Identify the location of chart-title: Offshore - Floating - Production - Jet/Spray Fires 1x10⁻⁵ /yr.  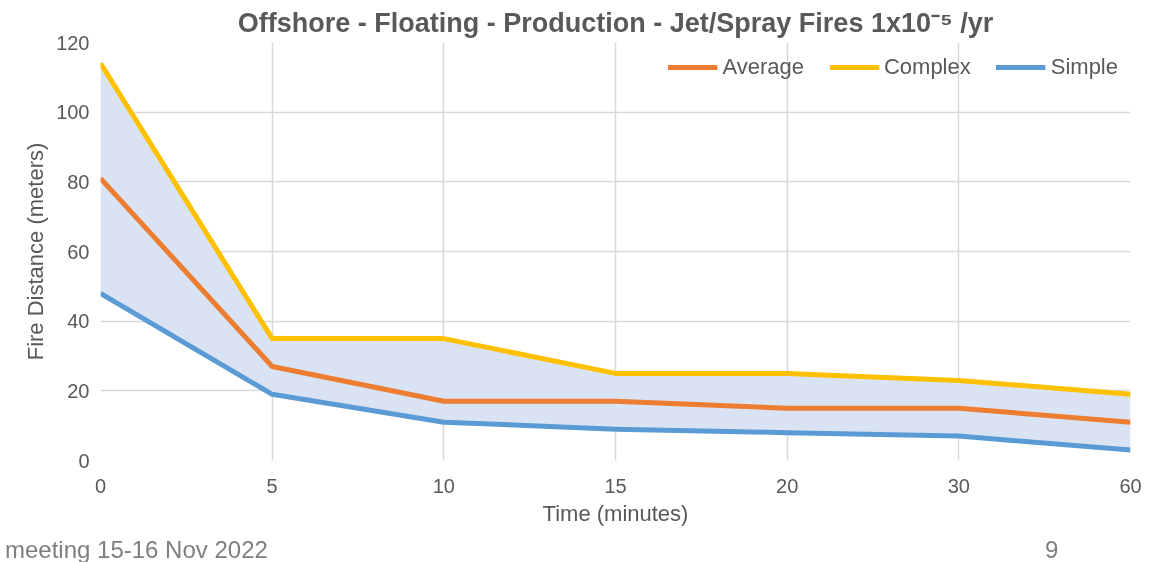
(615, 22).